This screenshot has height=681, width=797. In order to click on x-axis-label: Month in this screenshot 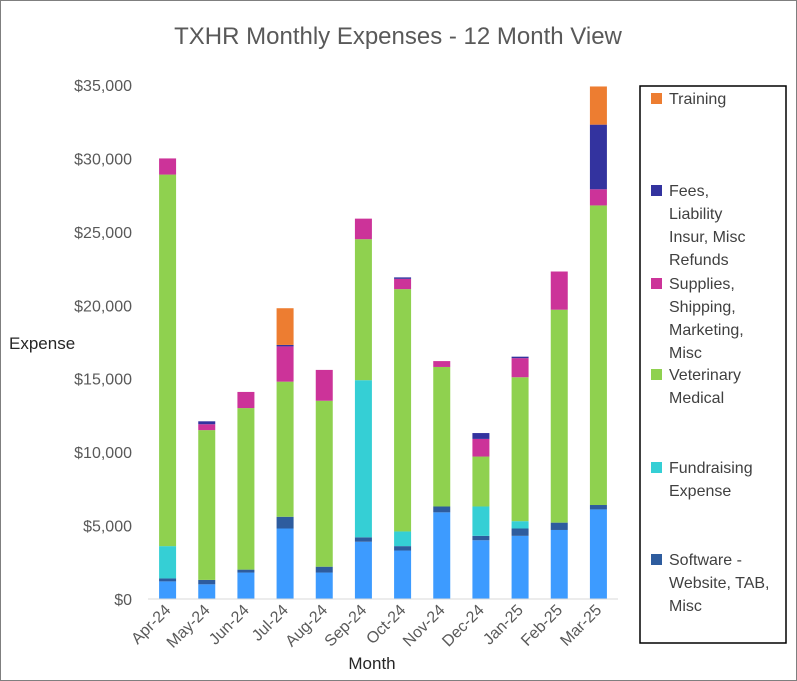, I will do `click(371, 663)`.